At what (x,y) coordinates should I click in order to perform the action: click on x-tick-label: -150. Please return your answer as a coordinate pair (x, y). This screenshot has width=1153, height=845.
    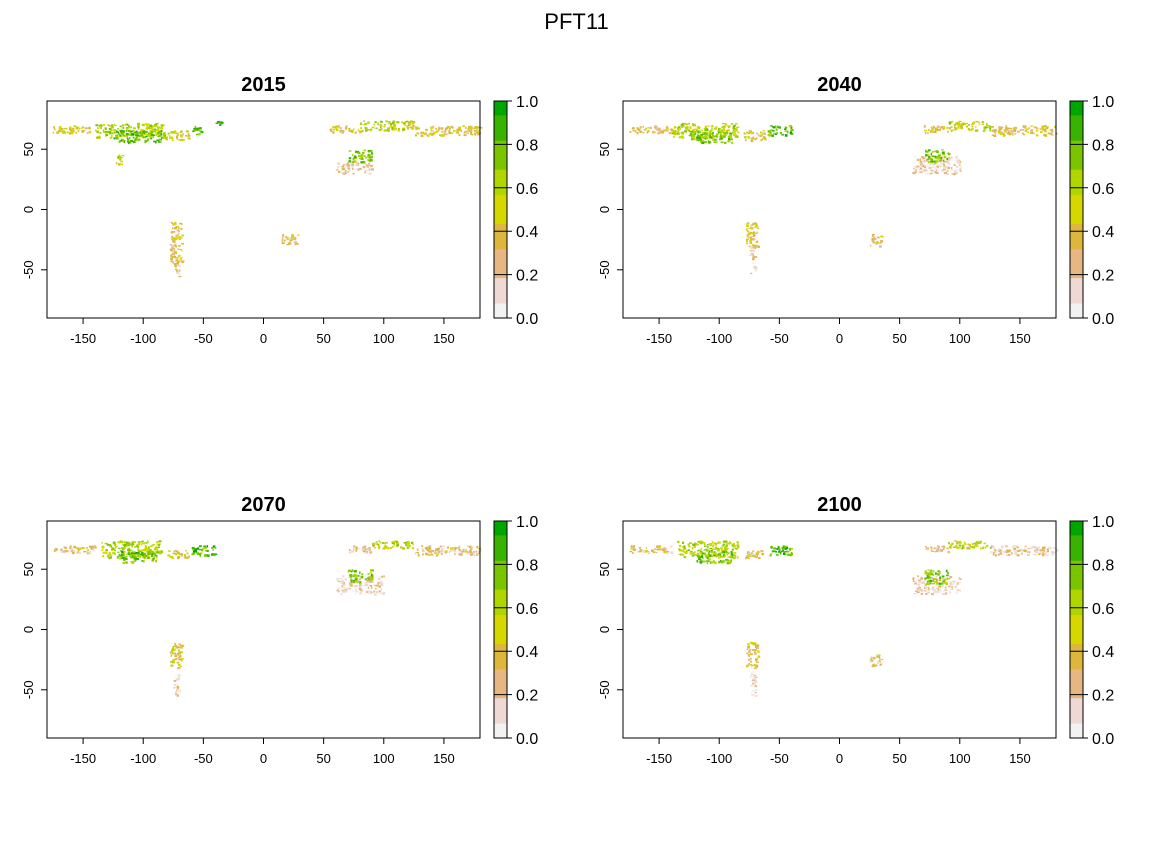
    Looking at the image, I should click on (83, 338).